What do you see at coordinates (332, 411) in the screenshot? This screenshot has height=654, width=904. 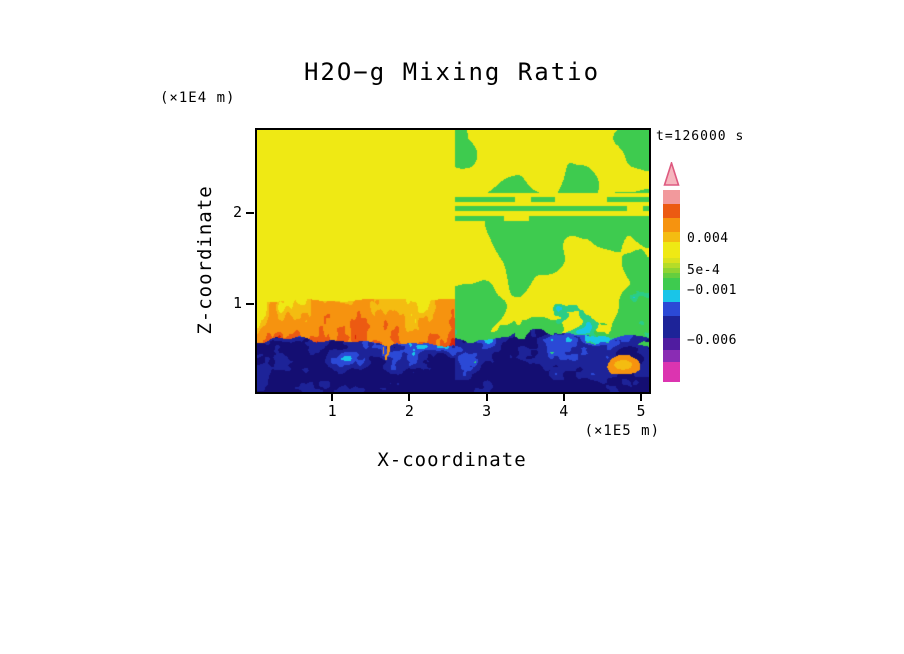 I see `x-tick-label: 1` at bounding box center [332, 411].